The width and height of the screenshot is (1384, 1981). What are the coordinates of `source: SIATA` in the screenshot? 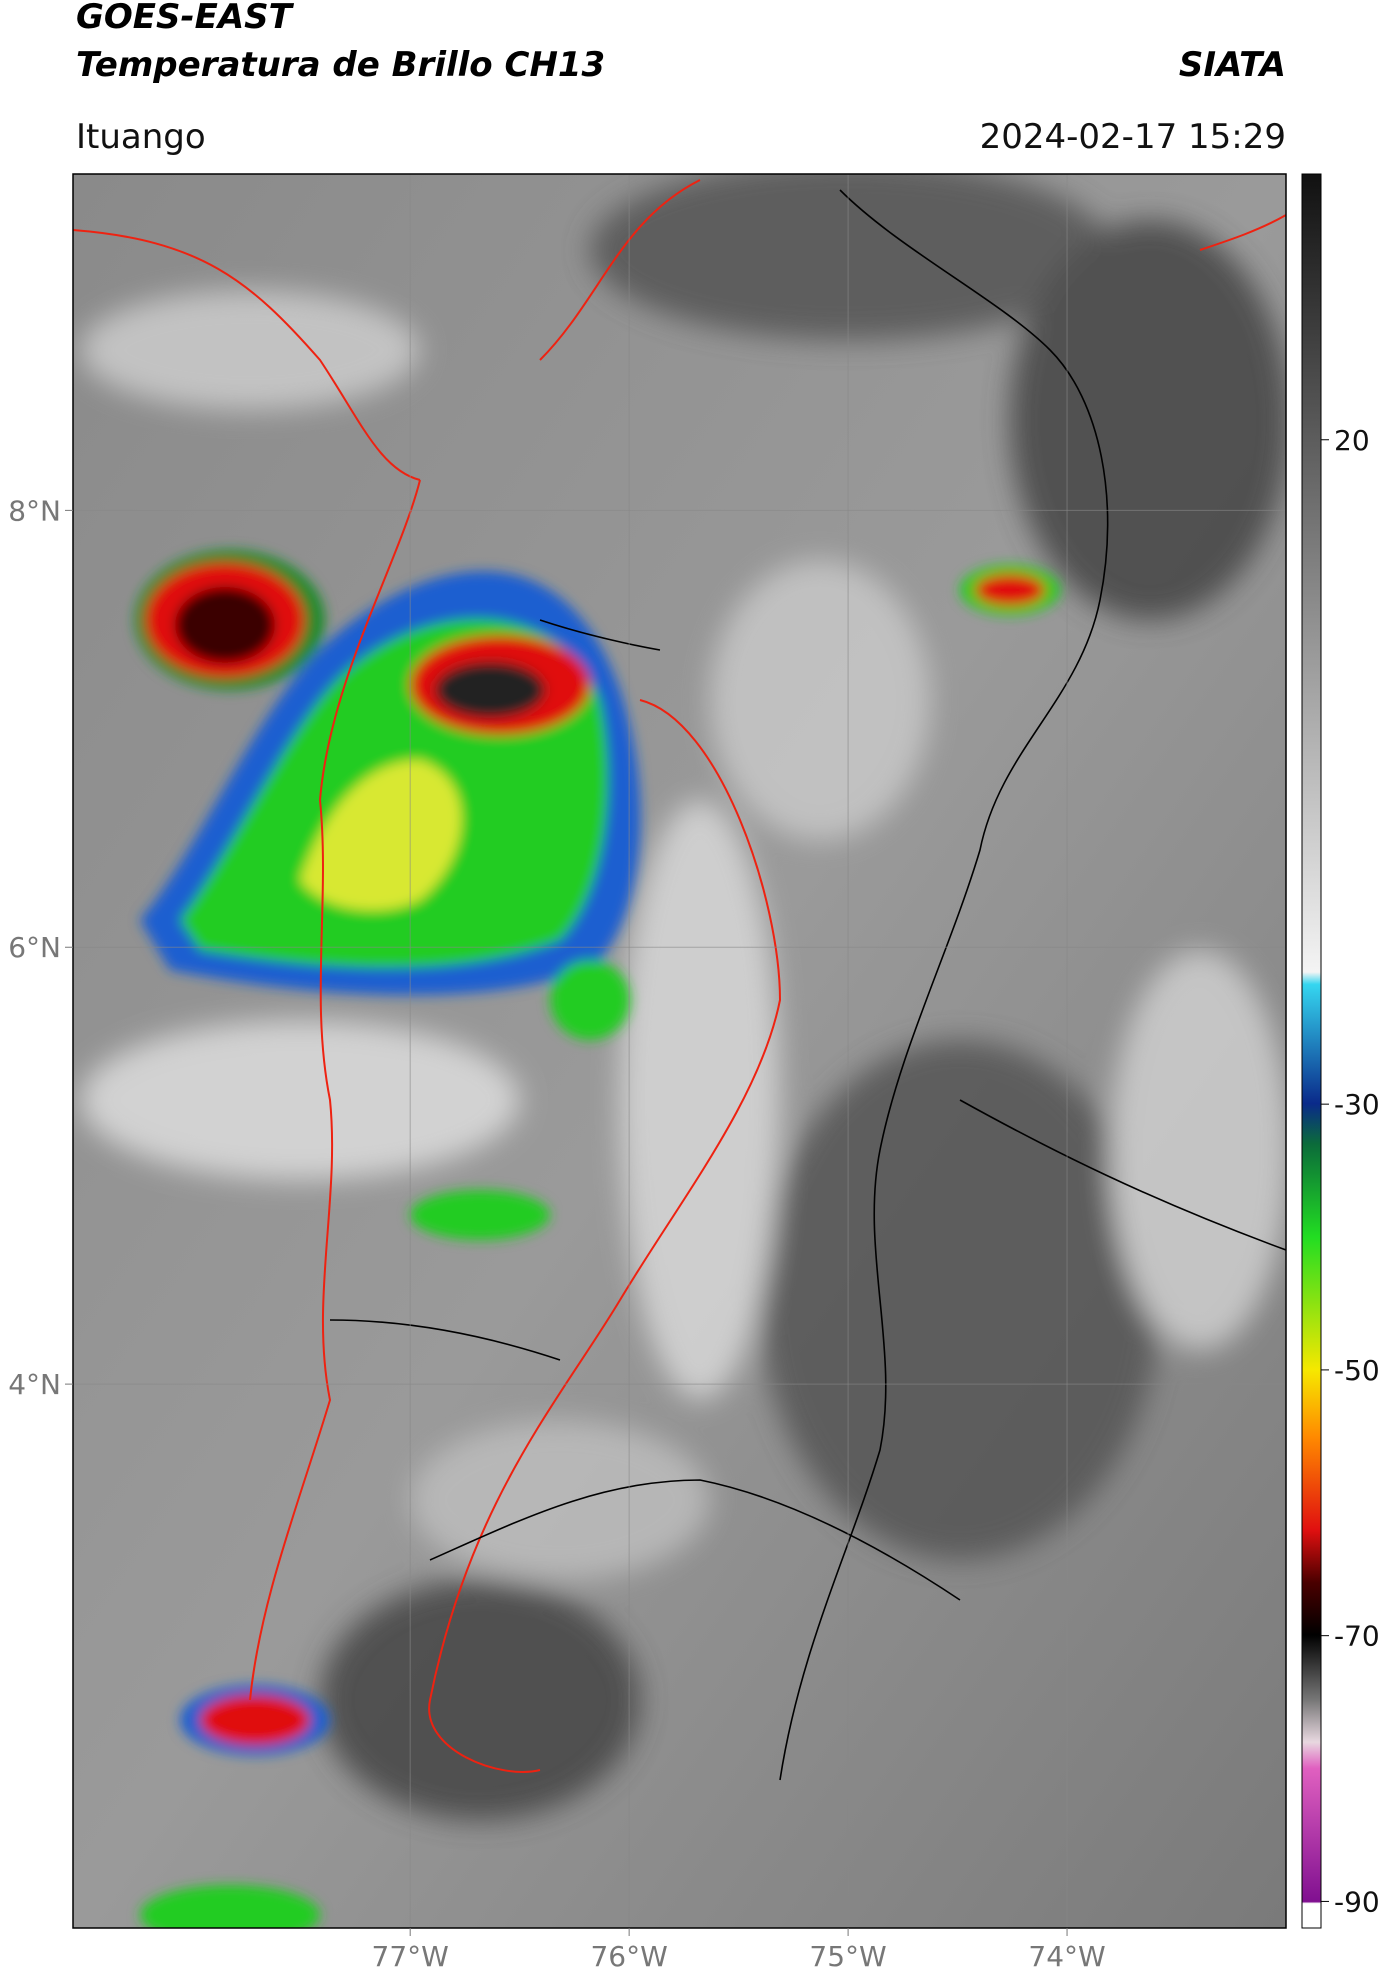 It's located at (1232, 65).